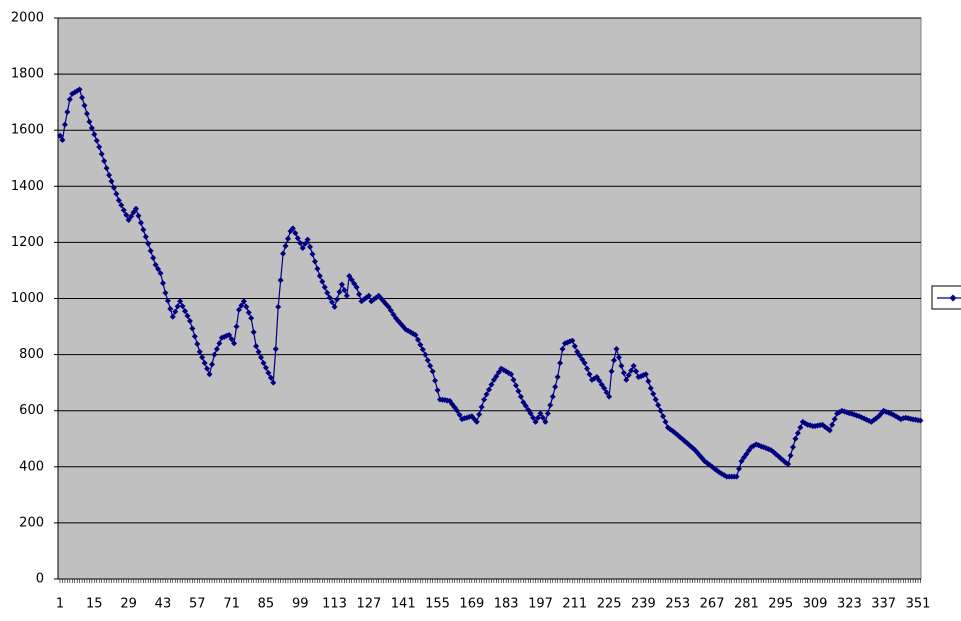  Describe the element at coordinates (60, 604) in the screenshot. I see `x-tick-label: 1` at that location.